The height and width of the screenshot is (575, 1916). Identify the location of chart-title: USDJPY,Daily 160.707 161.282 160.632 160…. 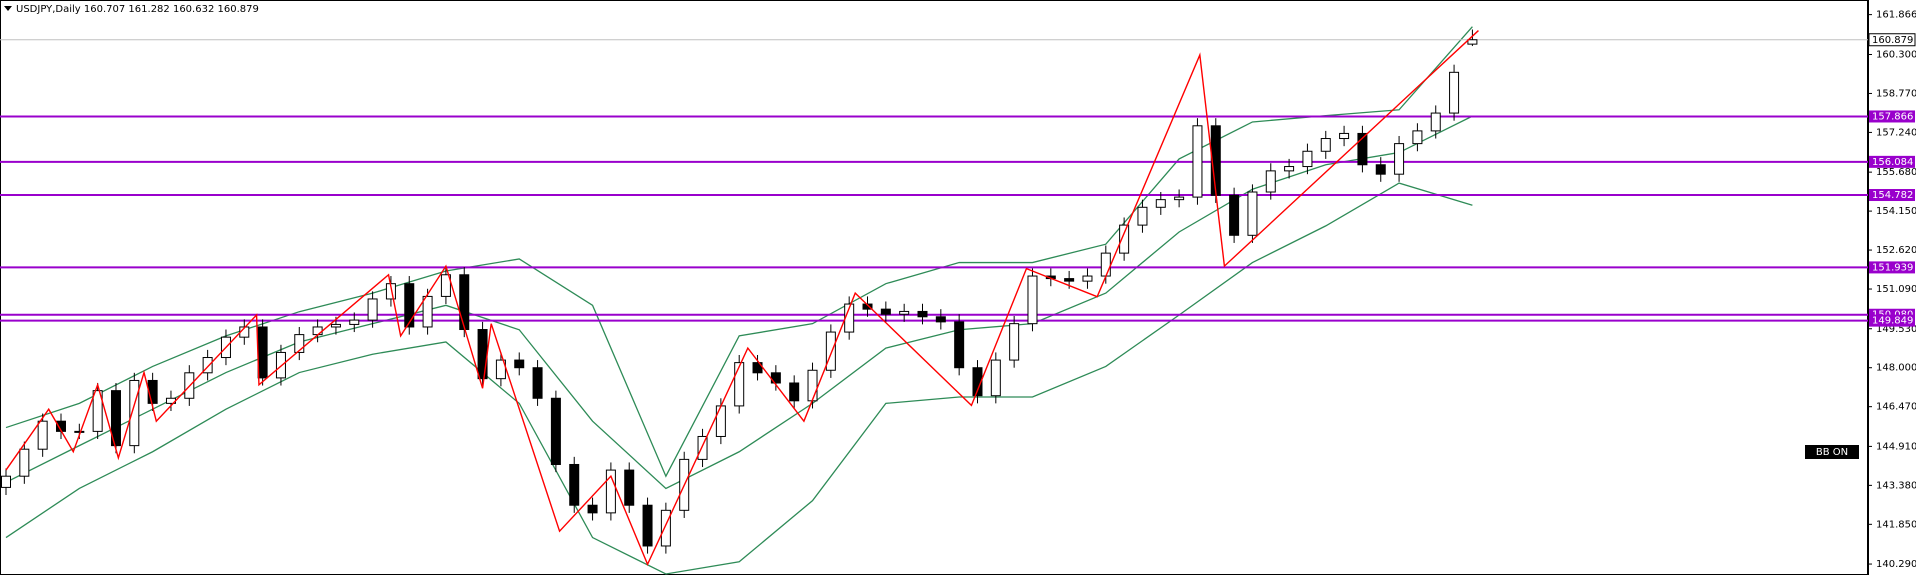
(137, 9).